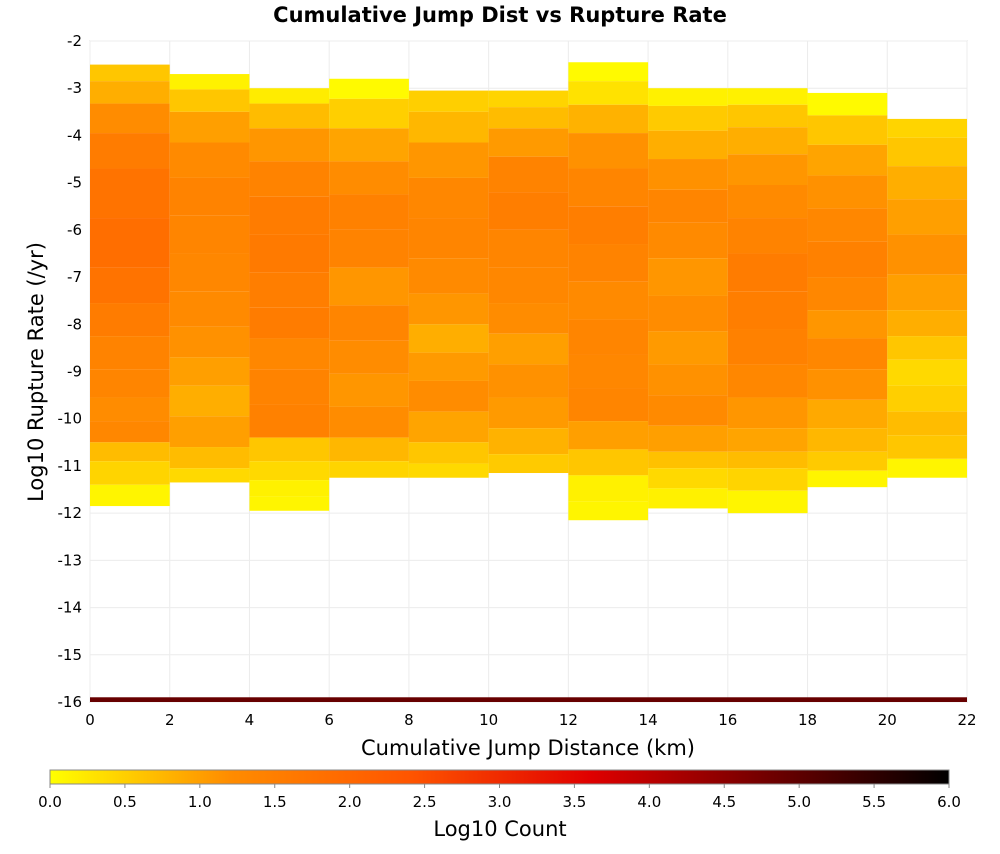 The image size is (1000, 854). What do you see at coordinates (574, 802) in the screenshot?
I see `colorbar-tick-label: 3.5` at bounding box center [574, 802].